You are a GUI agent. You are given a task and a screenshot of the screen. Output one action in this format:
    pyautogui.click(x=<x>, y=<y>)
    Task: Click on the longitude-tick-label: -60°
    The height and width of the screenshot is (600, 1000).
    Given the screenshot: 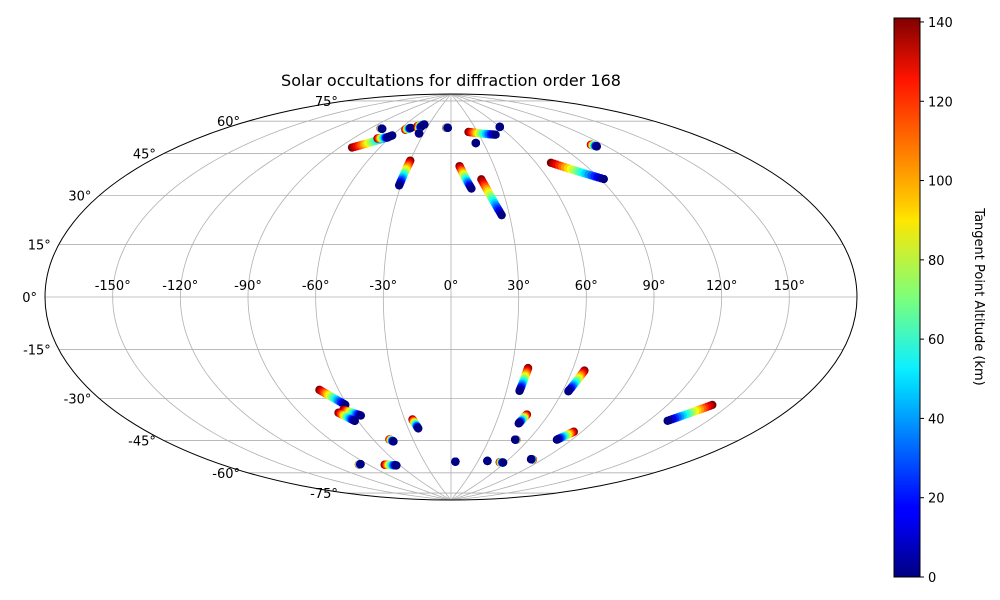 What is the action you would take?
    pyautogui.click(x=316, y=286)
    